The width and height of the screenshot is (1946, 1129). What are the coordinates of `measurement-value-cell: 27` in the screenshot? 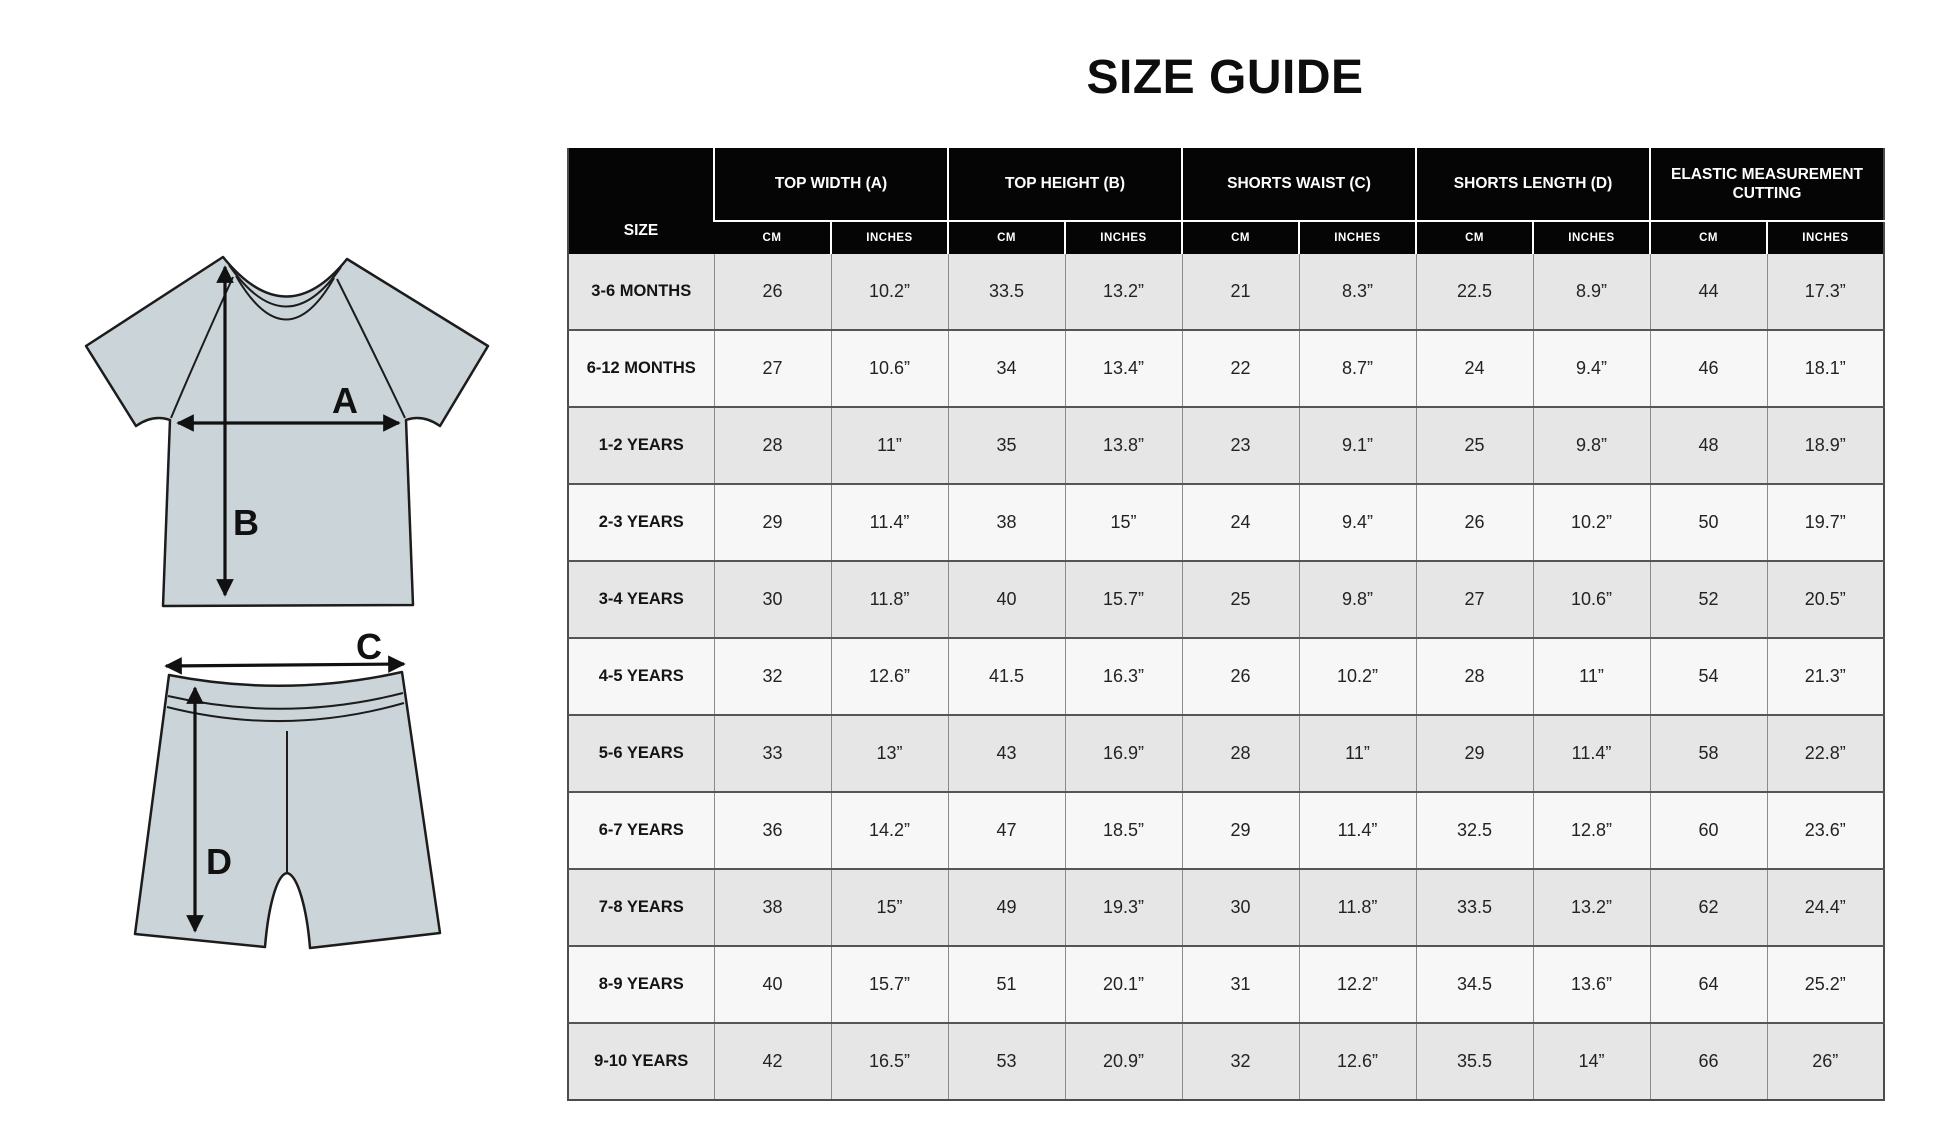 It's located at (772, 368).